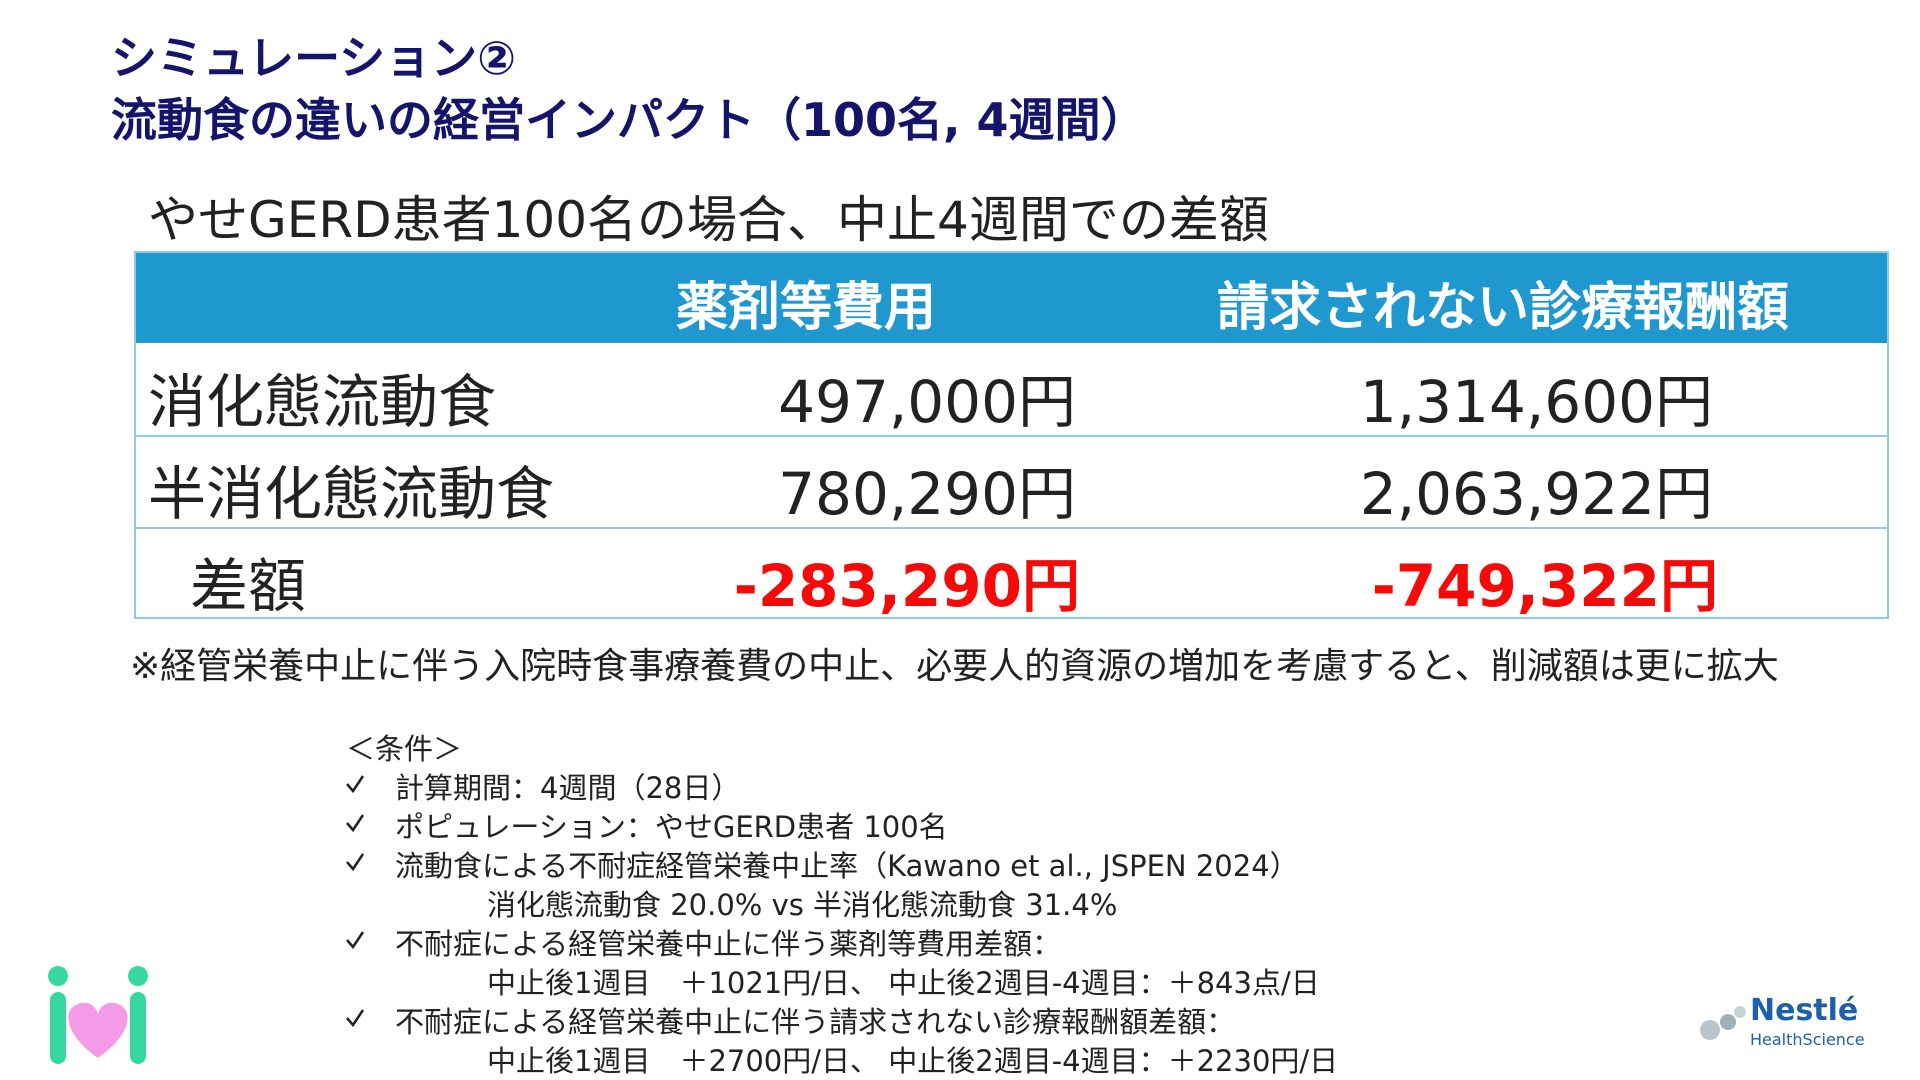  What do you see at coordinates (1503, 308) in the screenshot?
I see `column-header: 請求されない診療報酬額` at bounding box center [1503, 308].